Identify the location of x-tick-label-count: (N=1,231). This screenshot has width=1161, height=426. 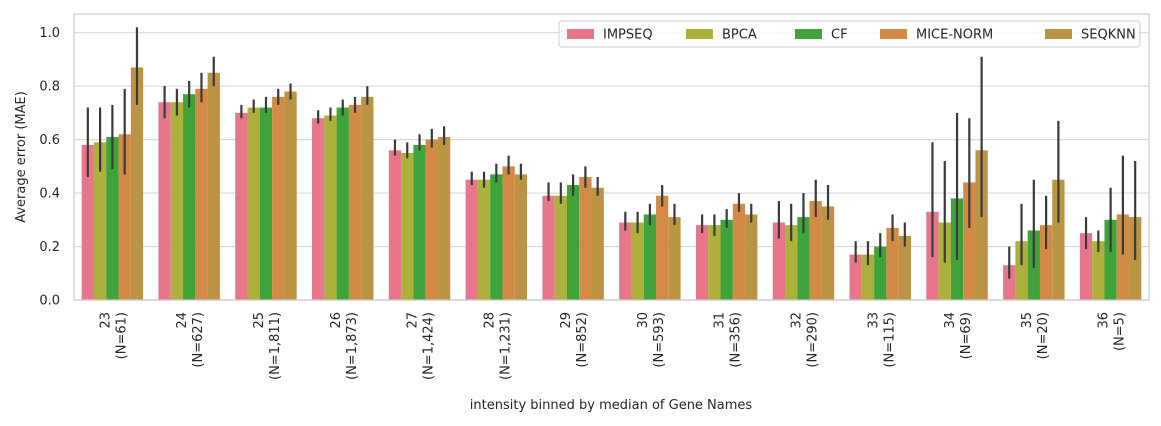
(505, 346).